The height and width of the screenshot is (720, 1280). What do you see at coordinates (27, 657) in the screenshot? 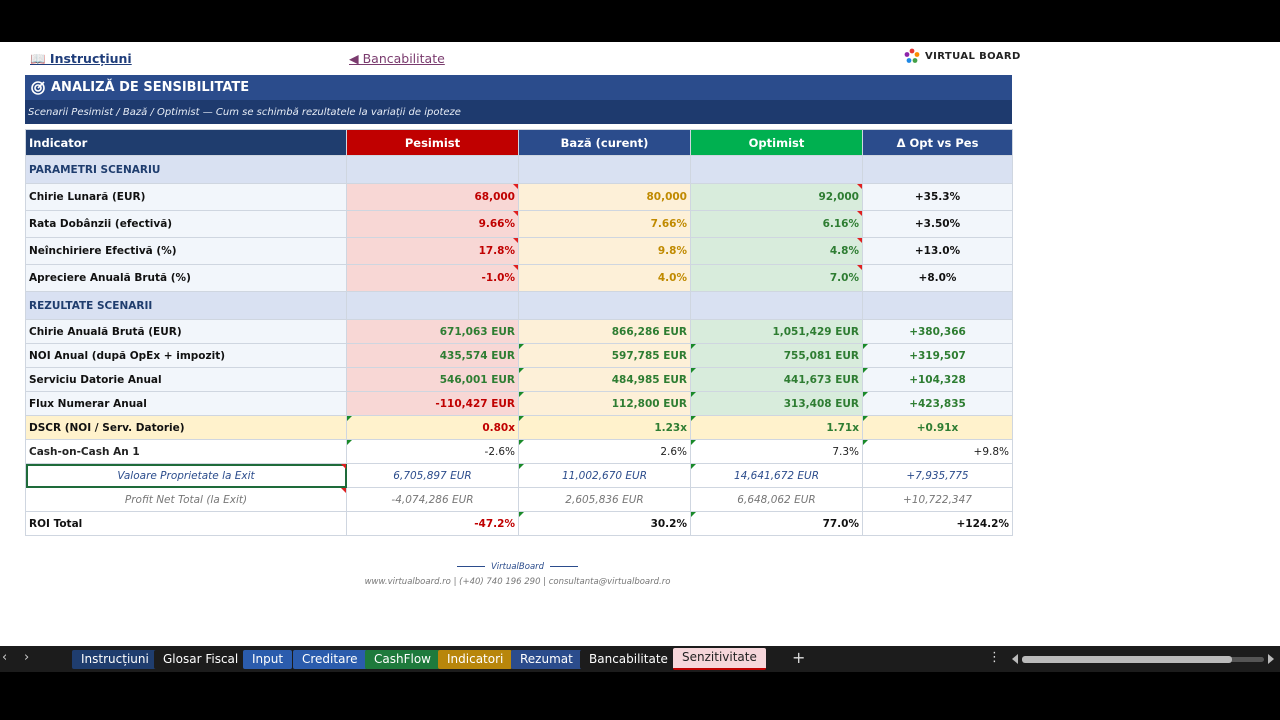
I see `chevron-right-icon: ›` at bounding box center [27, 657].